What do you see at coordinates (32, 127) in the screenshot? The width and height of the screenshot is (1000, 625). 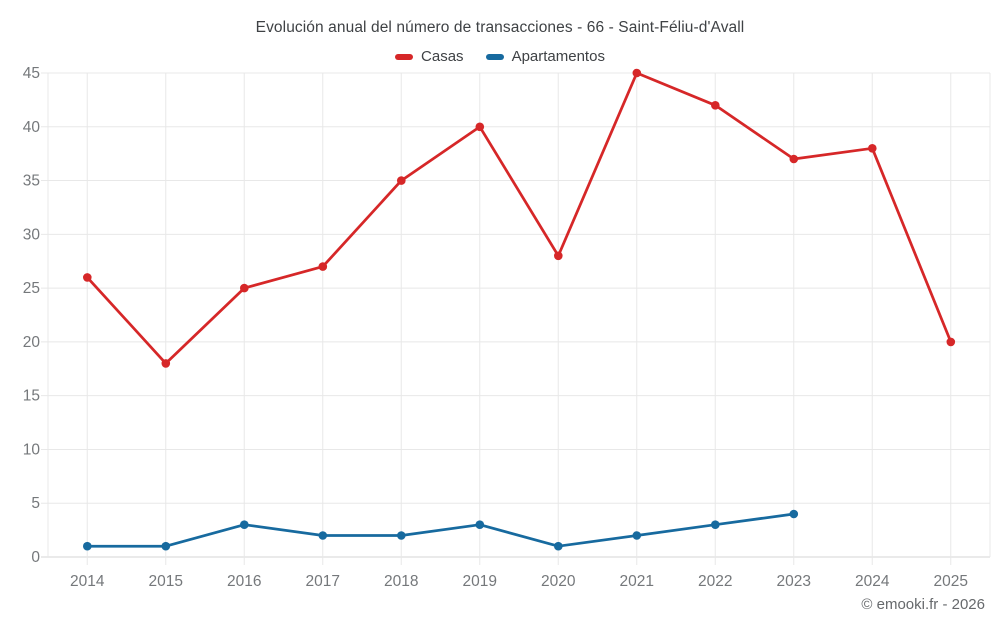 I see `svg-text: 40` at bounding box center [32, 127].